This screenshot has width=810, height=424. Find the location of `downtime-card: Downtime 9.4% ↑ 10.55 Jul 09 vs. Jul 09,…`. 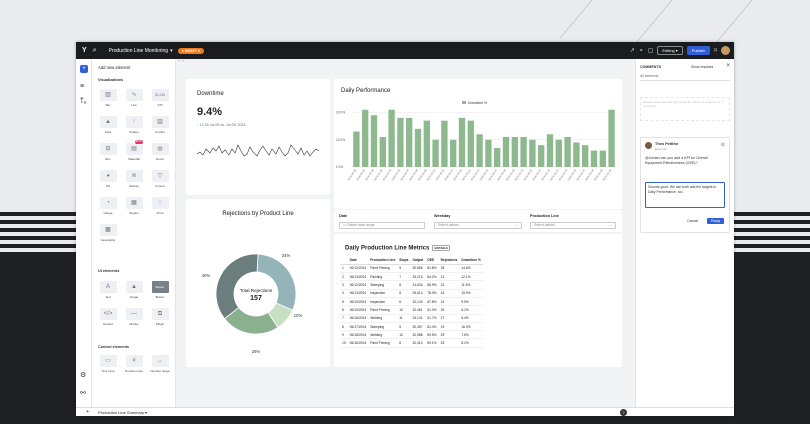

downtime-card: Downtime 9.4% ↑ 10.55 Jul 09 vs. Jul 09,… is located at coordinates (258, 137).